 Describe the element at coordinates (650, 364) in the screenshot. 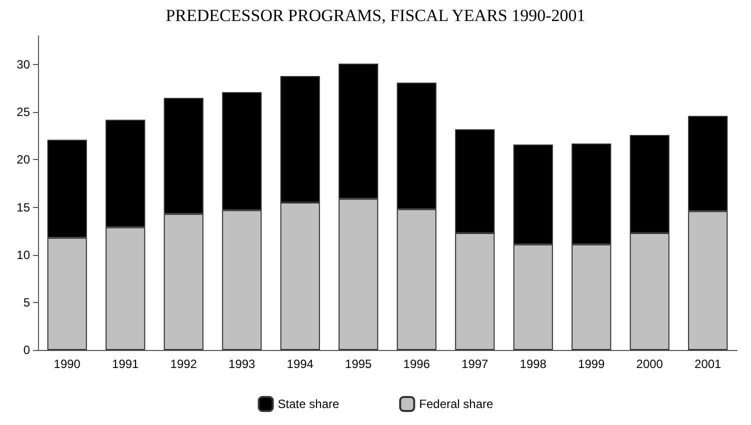

I see `x-tick-label: 2000` at that location.